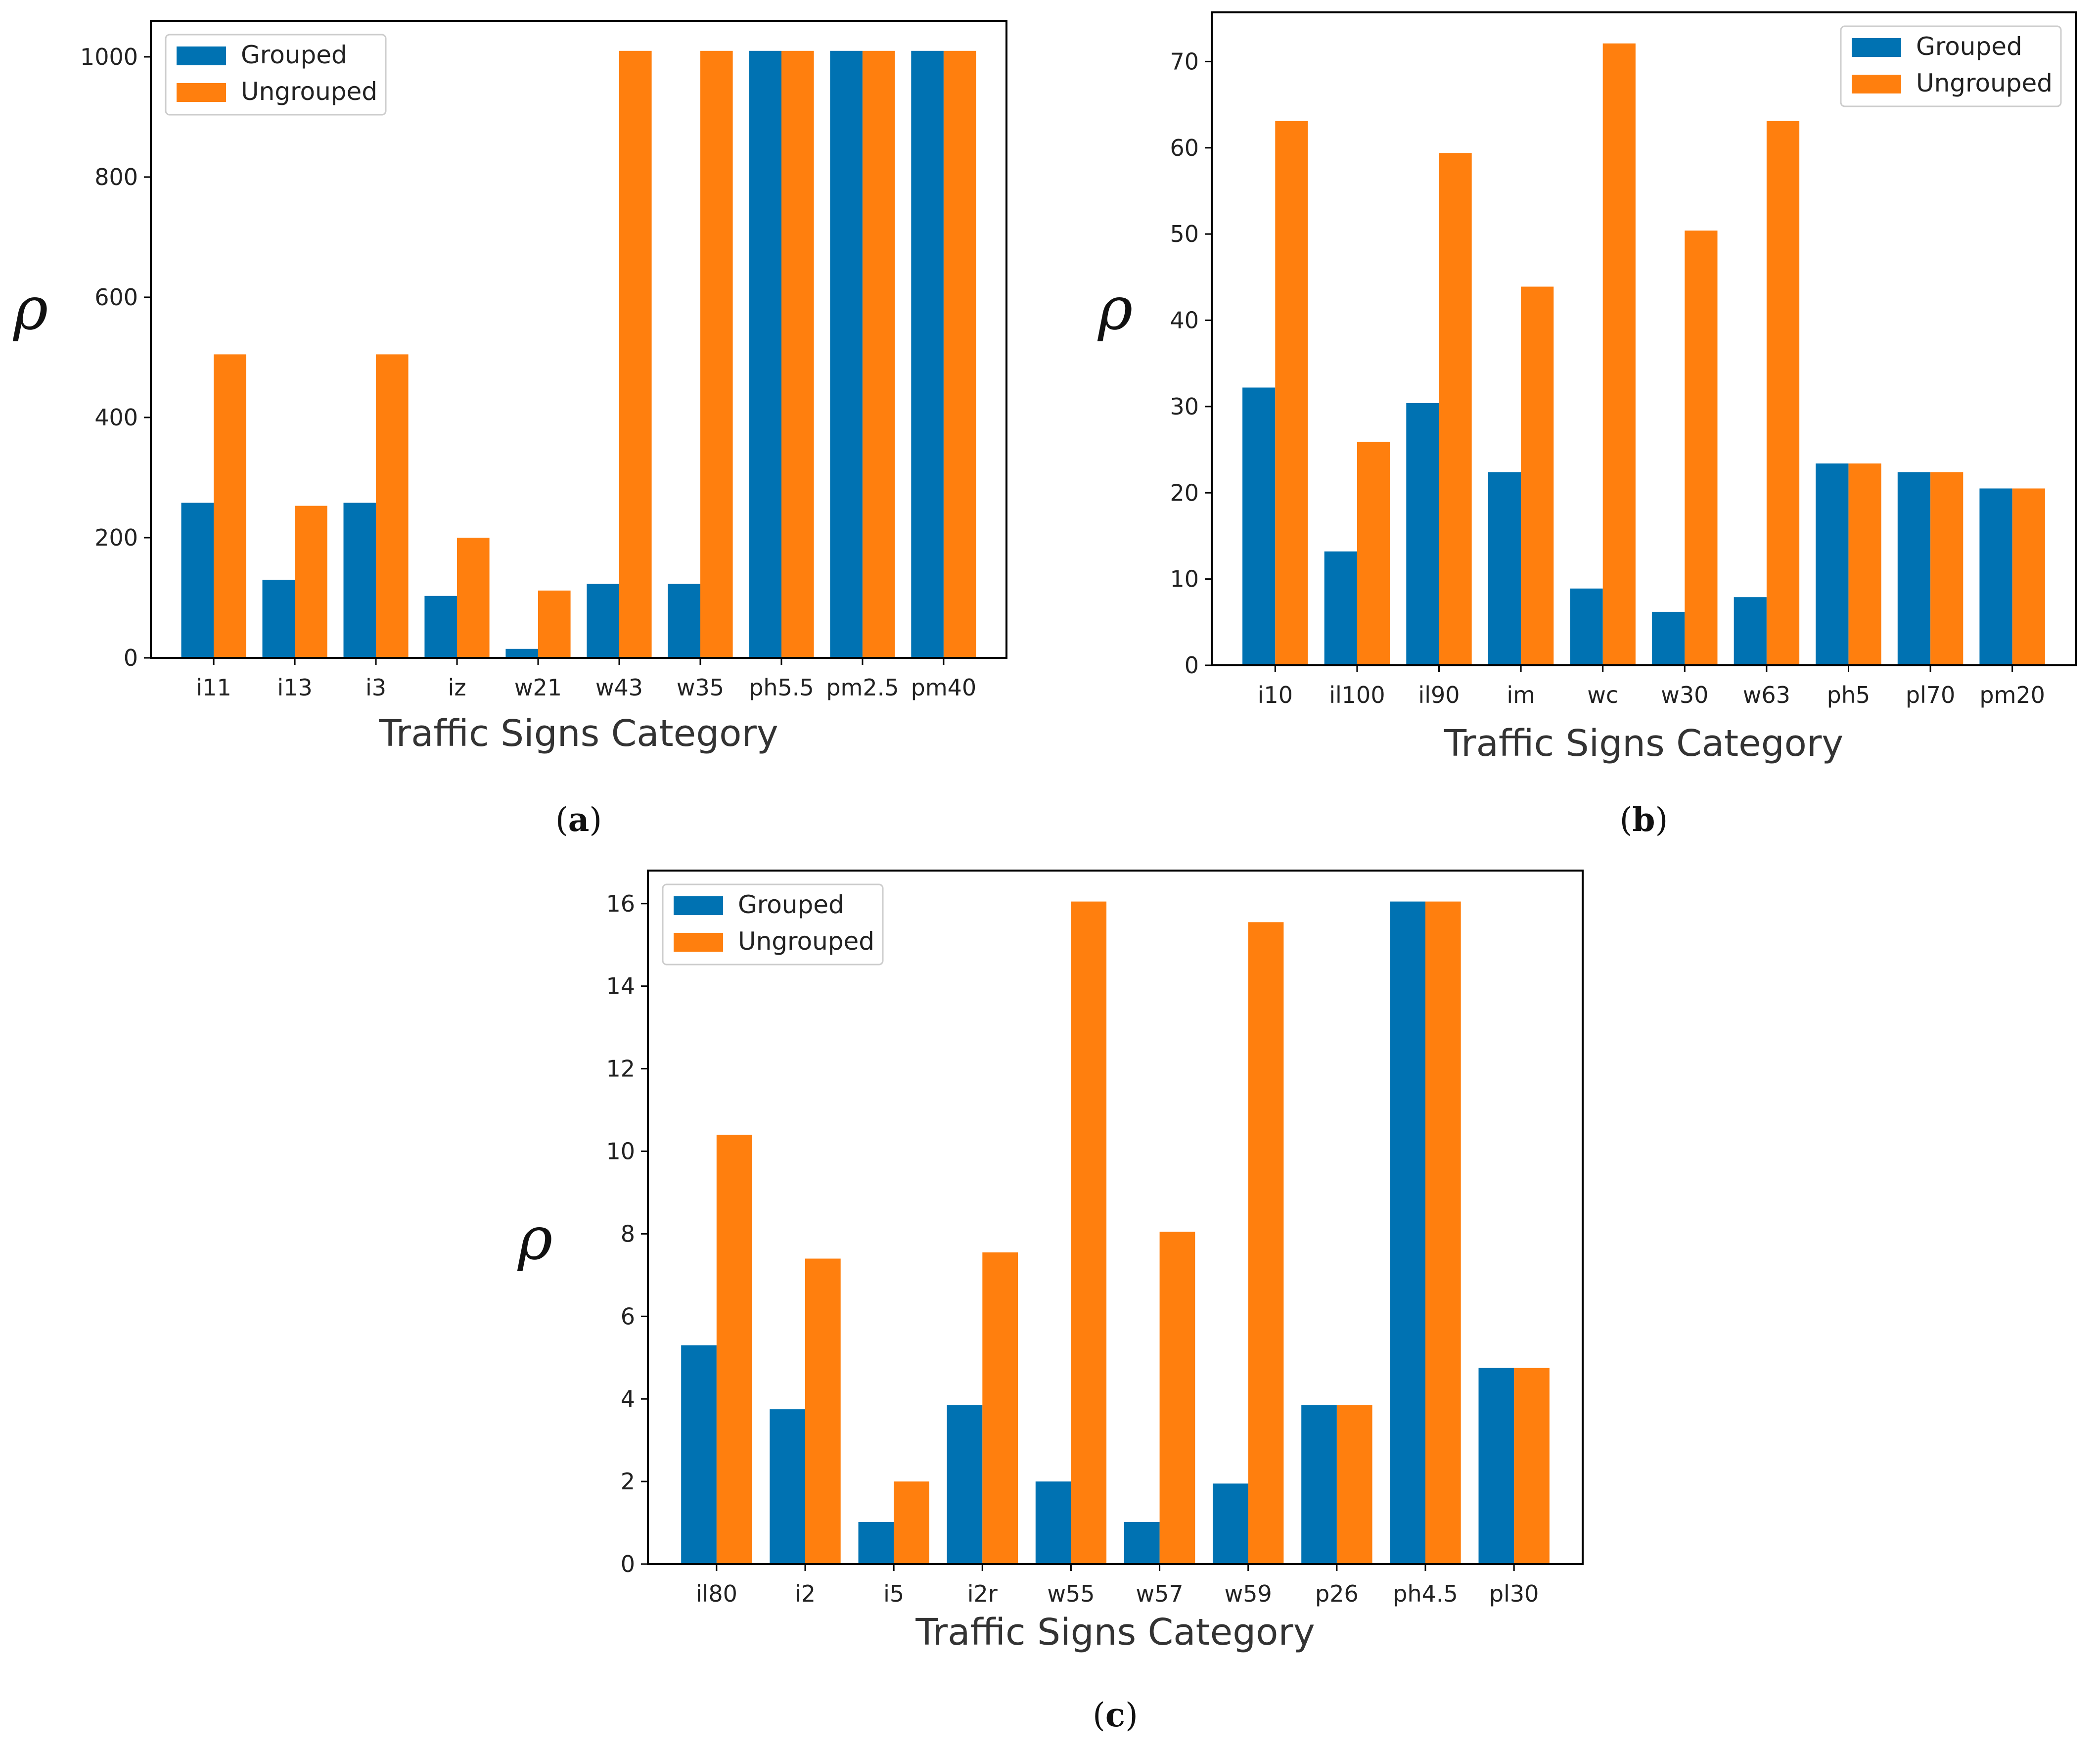 This screenshot has width=2100, height=1753. I want to click on bar-ungrouped-iz, so click(474, 598).